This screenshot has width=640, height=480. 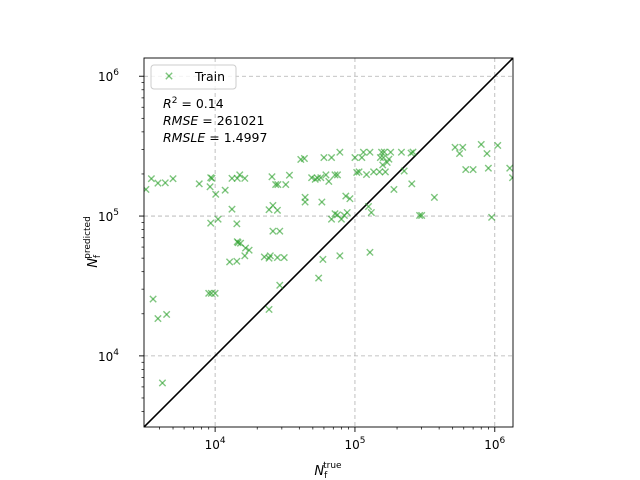 I want to click on legend-label-train: Train, so click(x=209, y=76).